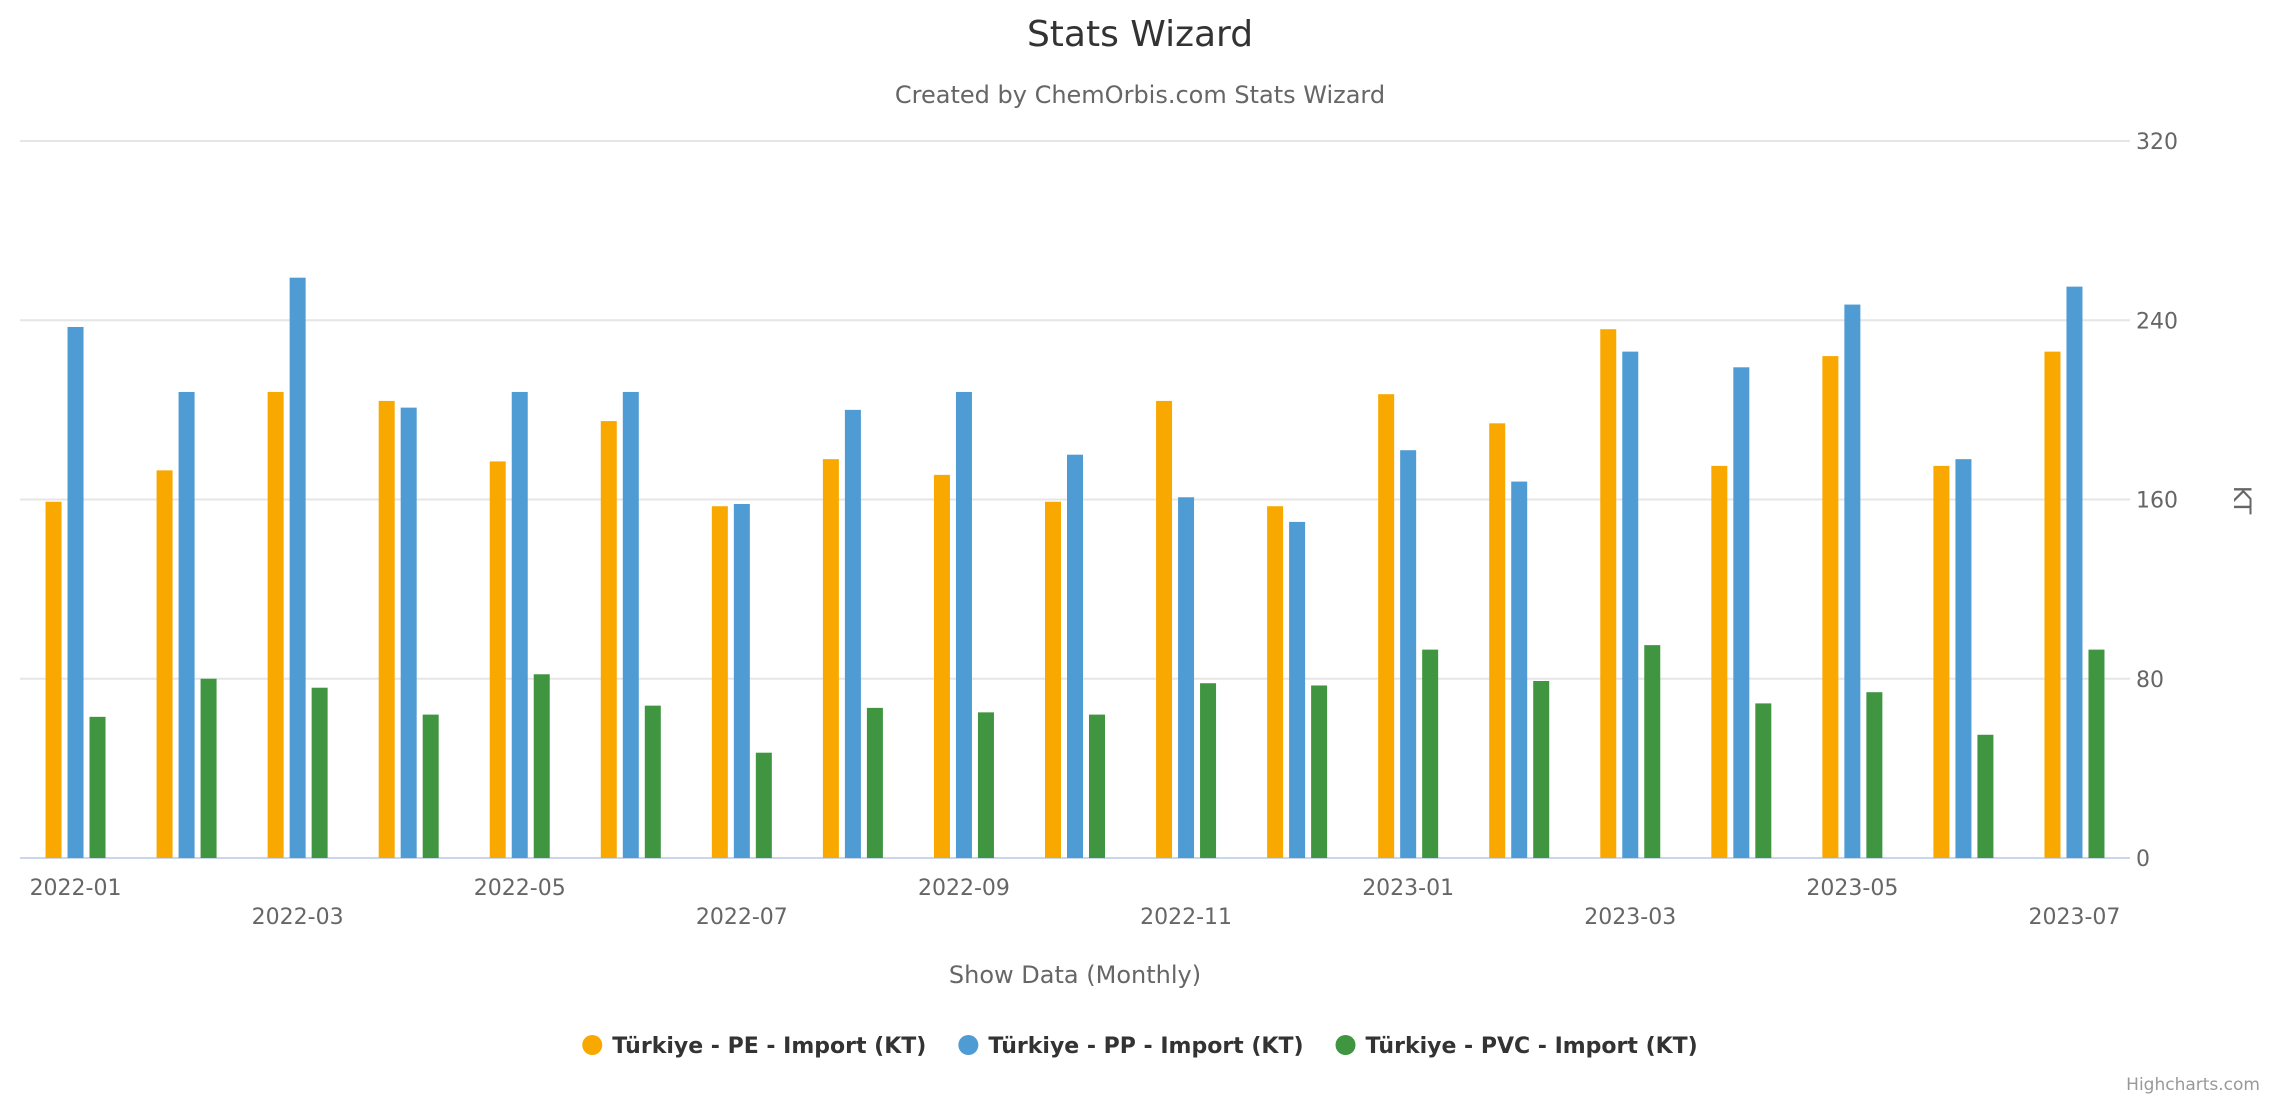 The image size is (2280, 1104). What do you see at coordinates (1145, 1046) in the screenshot?
I see `legend-label: Türkiye - PP - Import (KT)` at bounding box center [1145, 1046].